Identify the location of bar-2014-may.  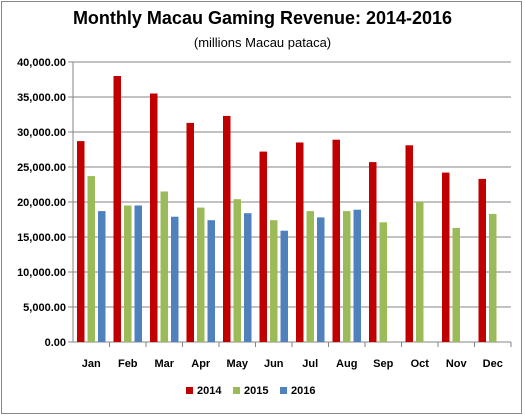
(227, 229).